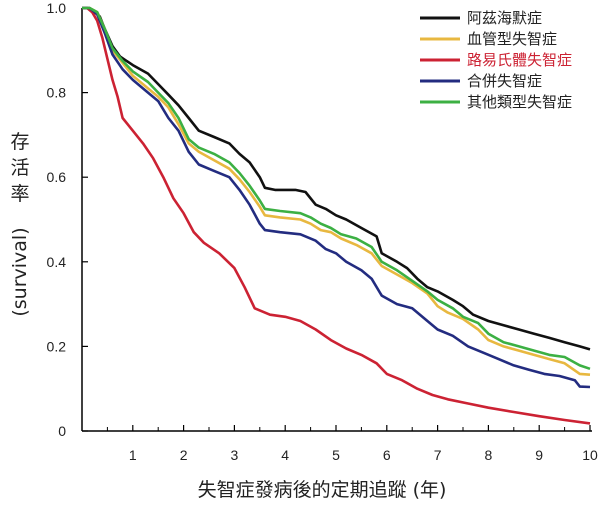 The image size is (600, 508). What do you see at coordinates (62, 431) in the screenshot?
I see `y-tick-label: 0` at bounding box center [62, 431].